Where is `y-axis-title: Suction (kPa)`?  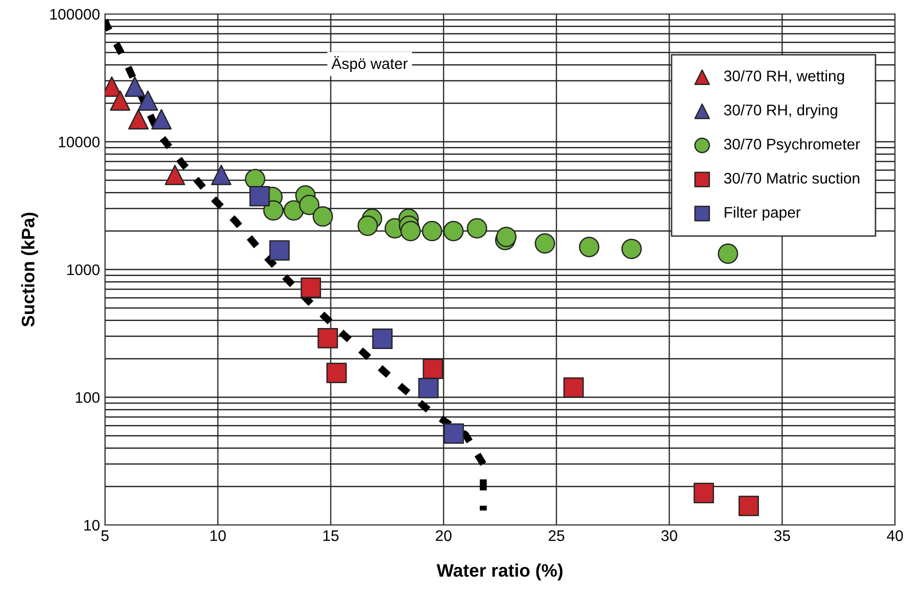 y-axis-title: Suction (kPa) is located at coordinates (29, 269).